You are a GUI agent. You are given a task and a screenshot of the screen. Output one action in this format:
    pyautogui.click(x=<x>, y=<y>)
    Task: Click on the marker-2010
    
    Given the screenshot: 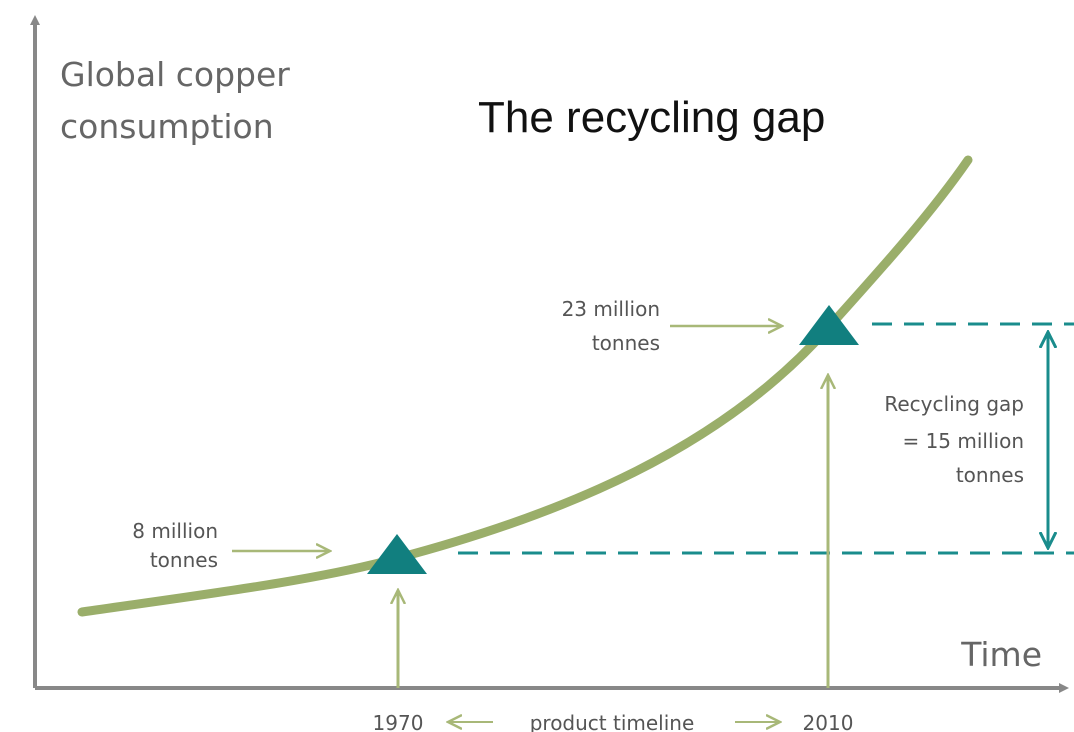 What is the action you would take?
    pyautogui.click(x=829, y=325)
    